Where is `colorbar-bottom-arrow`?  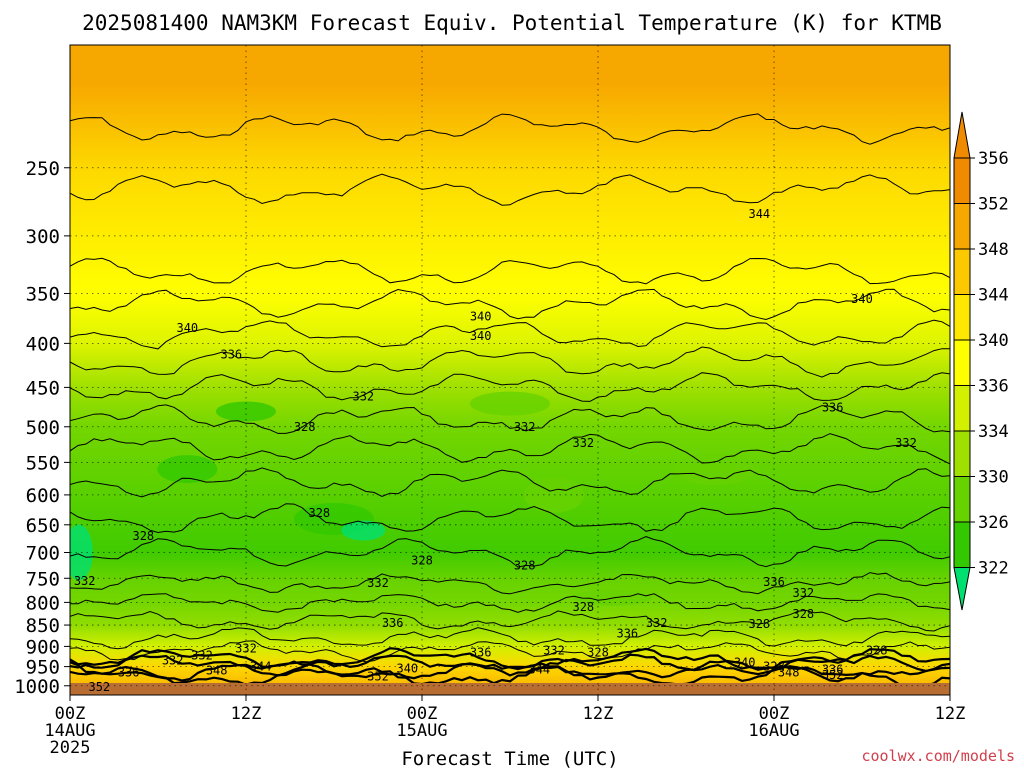
colorbar-bottom-arrow is located at coordinates (962, 589).